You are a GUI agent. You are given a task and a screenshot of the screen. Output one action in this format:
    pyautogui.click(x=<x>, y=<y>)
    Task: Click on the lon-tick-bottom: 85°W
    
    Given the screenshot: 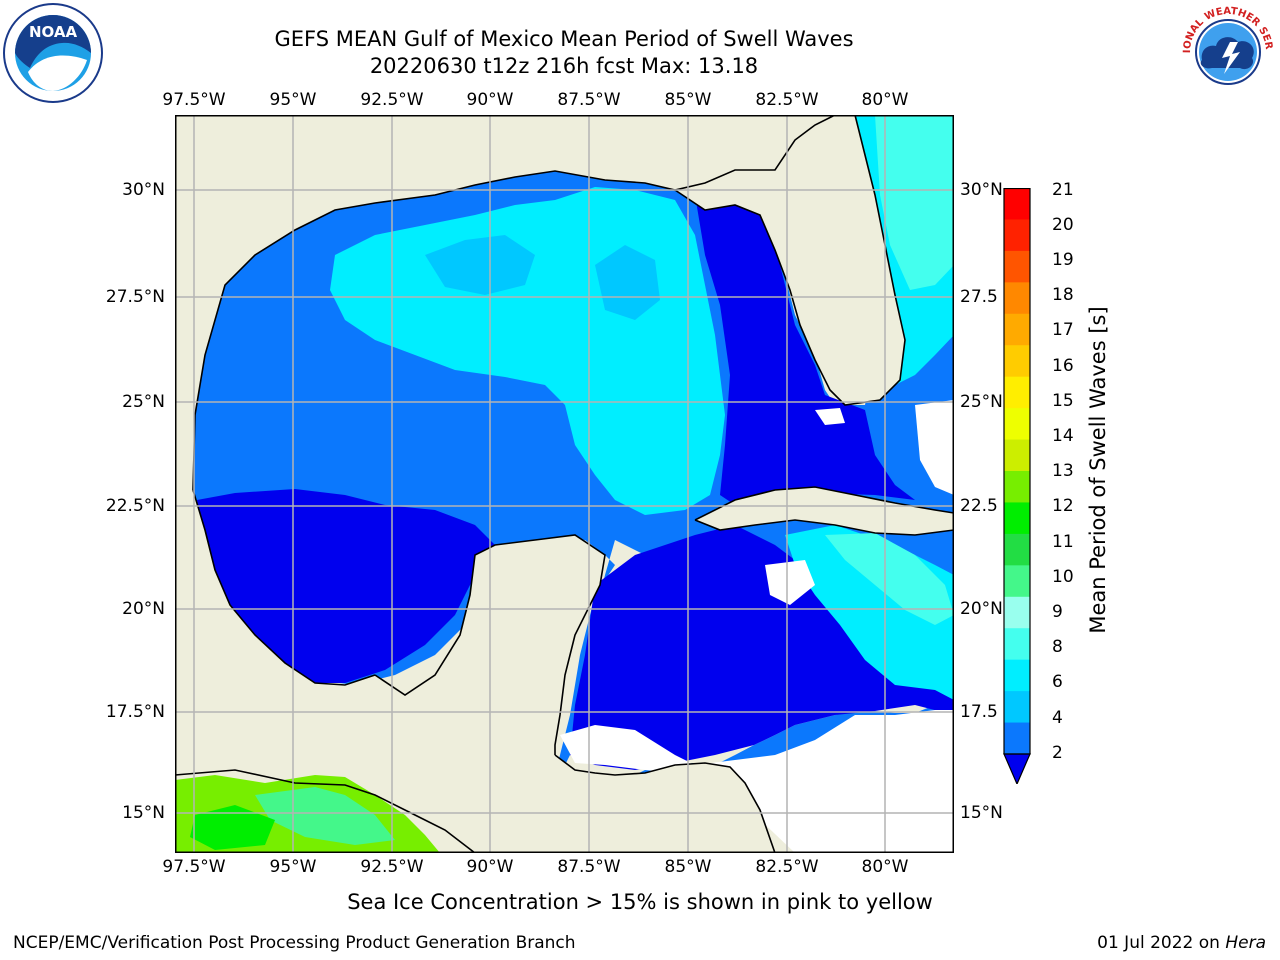 What is the action you would take?
    pyautogui.click(x=688, y=867)
    